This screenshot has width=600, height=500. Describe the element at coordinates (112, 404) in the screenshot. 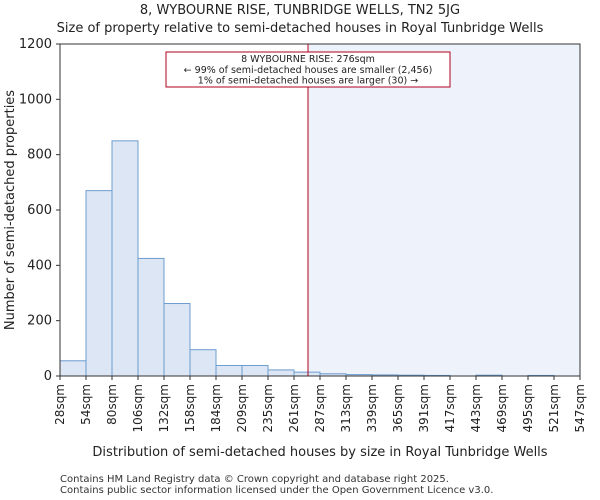

I see `x-tick-label: 80sqm` at that location.